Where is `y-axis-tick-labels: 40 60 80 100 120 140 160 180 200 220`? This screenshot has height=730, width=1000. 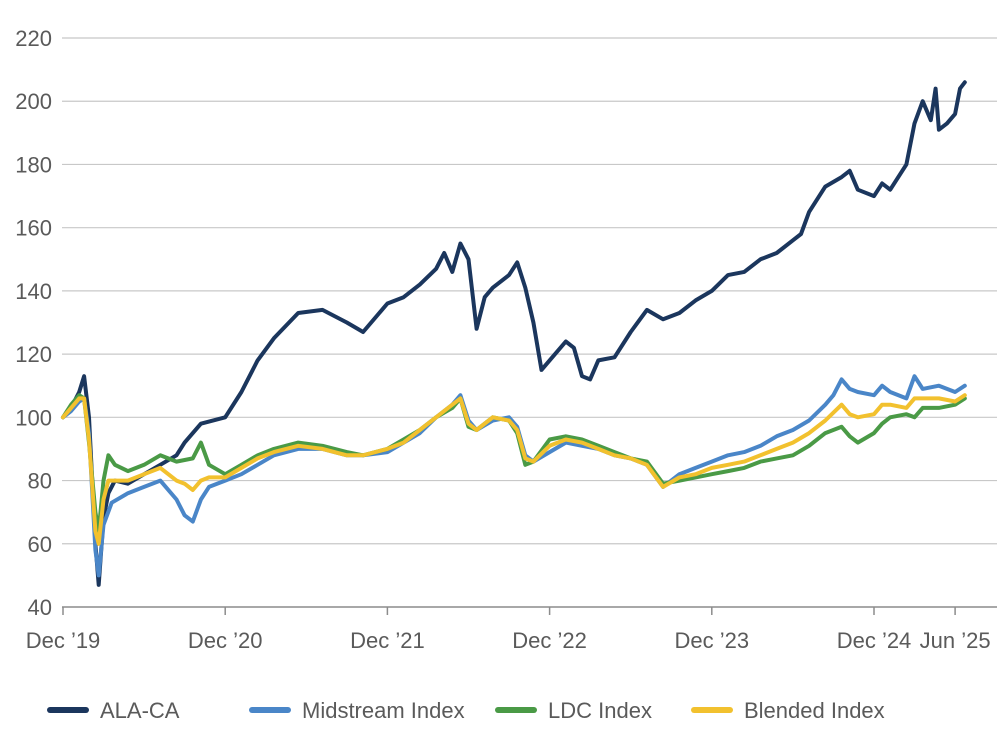
y-axis-tick-labels: 40 60 80 100 120 140 160 180 200 220 is located at coordinates (33, 323).